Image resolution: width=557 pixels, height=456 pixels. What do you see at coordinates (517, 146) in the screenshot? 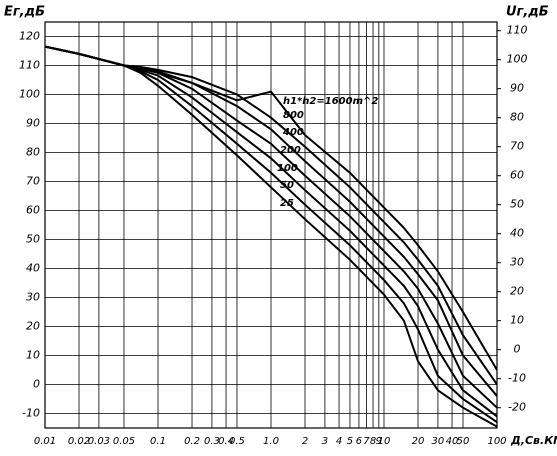
I see `y2-tick-label: 70` at bounding box center [517, 146].